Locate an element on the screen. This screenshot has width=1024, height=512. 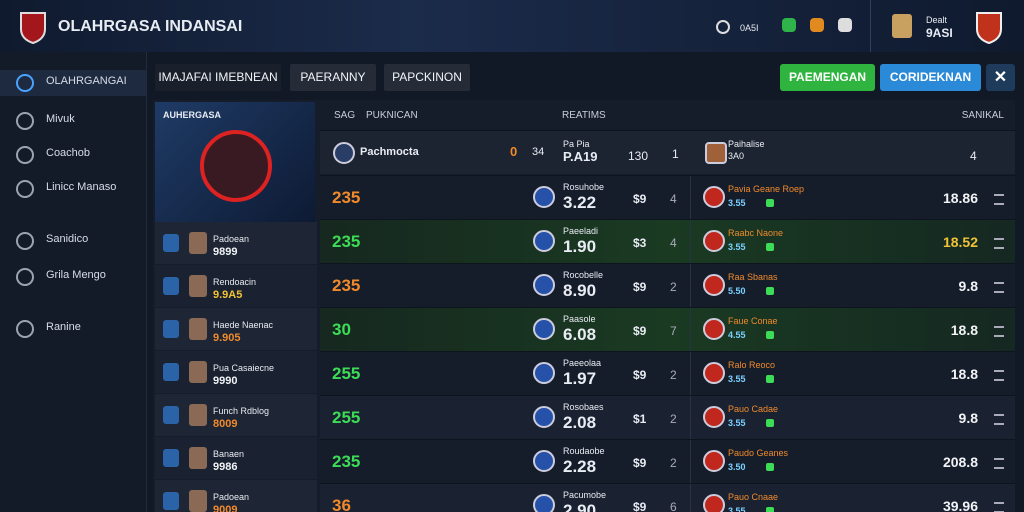
team-name: Pacumobe is located at coordinates (585, 495).